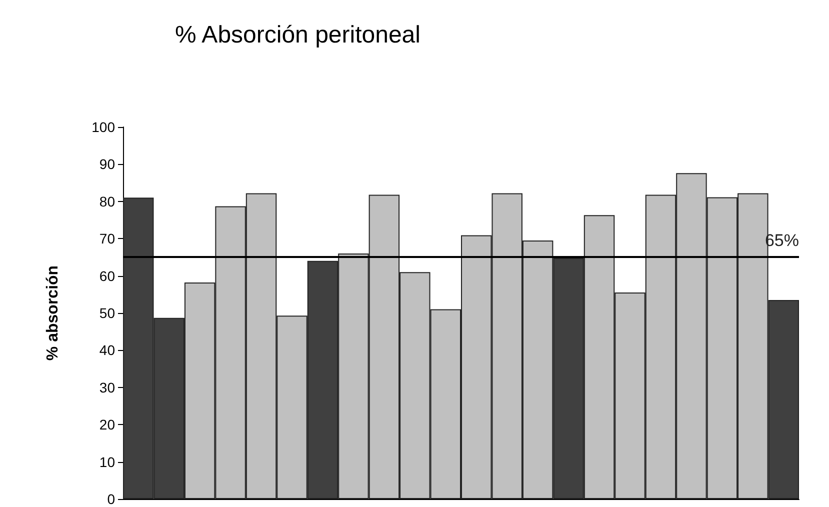 The height and width of the screenshot is (507, 829). What do you see at coordinates (107, 387) in the screenshot?
I see `y-tick-label: 30` at bounding box center [107, 387].